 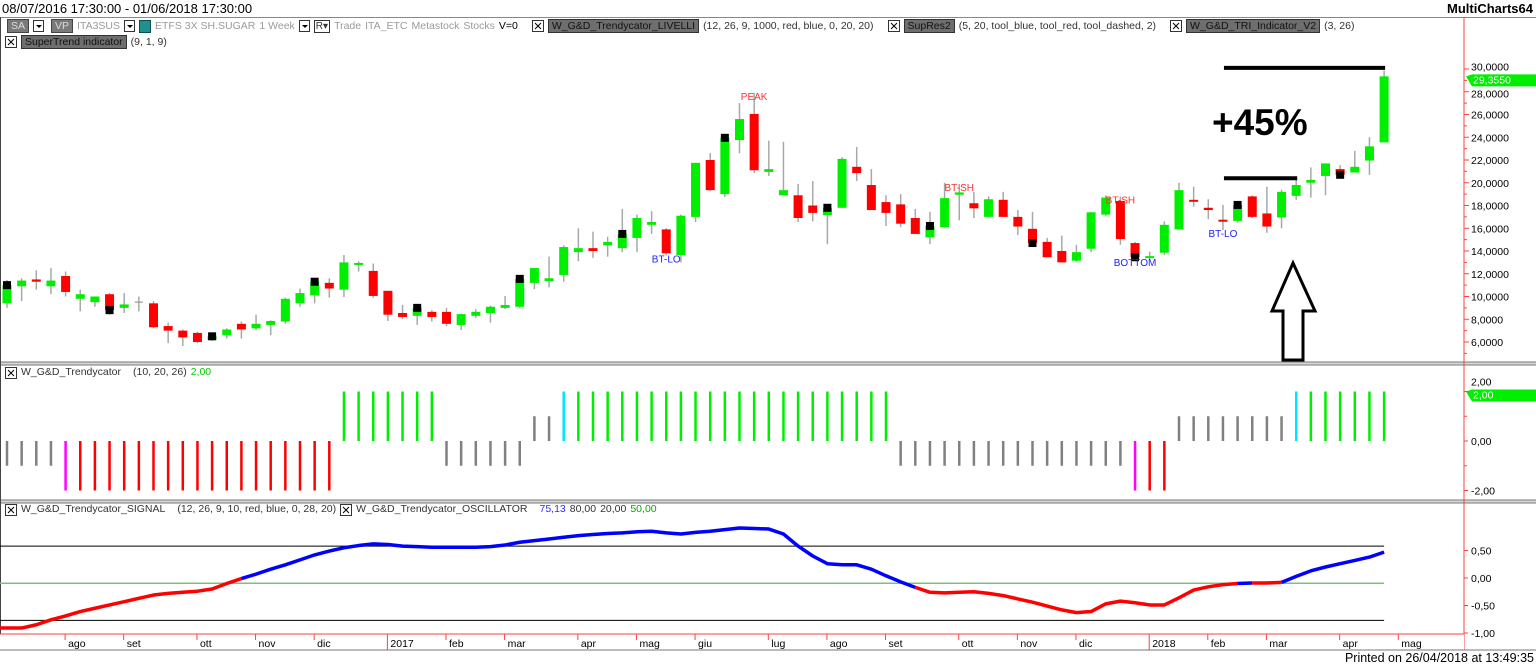 I want to click on time-tick-label: apr, so click(x=1351, y=644).